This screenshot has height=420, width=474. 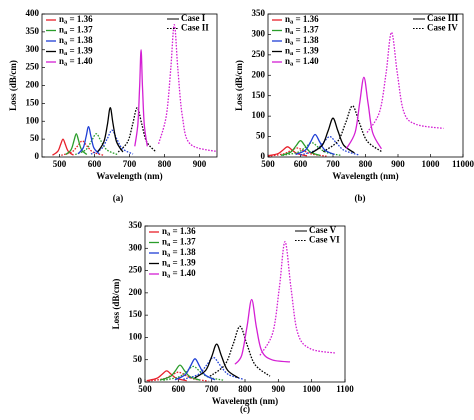 I want to click on panel-label: (a), so click(x=118, y=198).